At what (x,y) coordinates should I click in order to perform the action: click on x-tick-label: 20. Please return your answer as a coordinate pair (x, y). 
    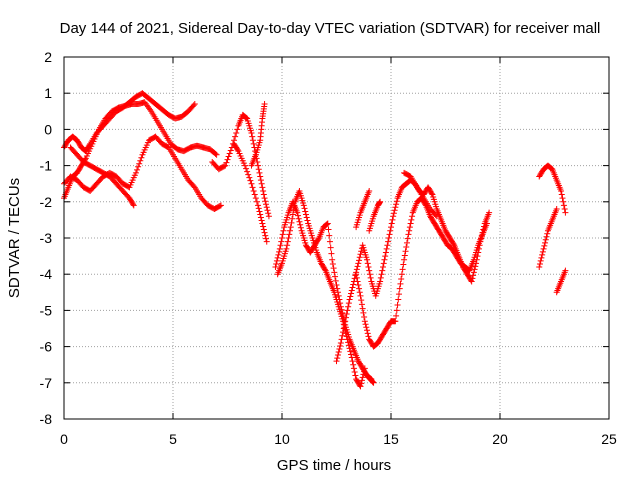
    Looking at the image, I should click on (500, 439).